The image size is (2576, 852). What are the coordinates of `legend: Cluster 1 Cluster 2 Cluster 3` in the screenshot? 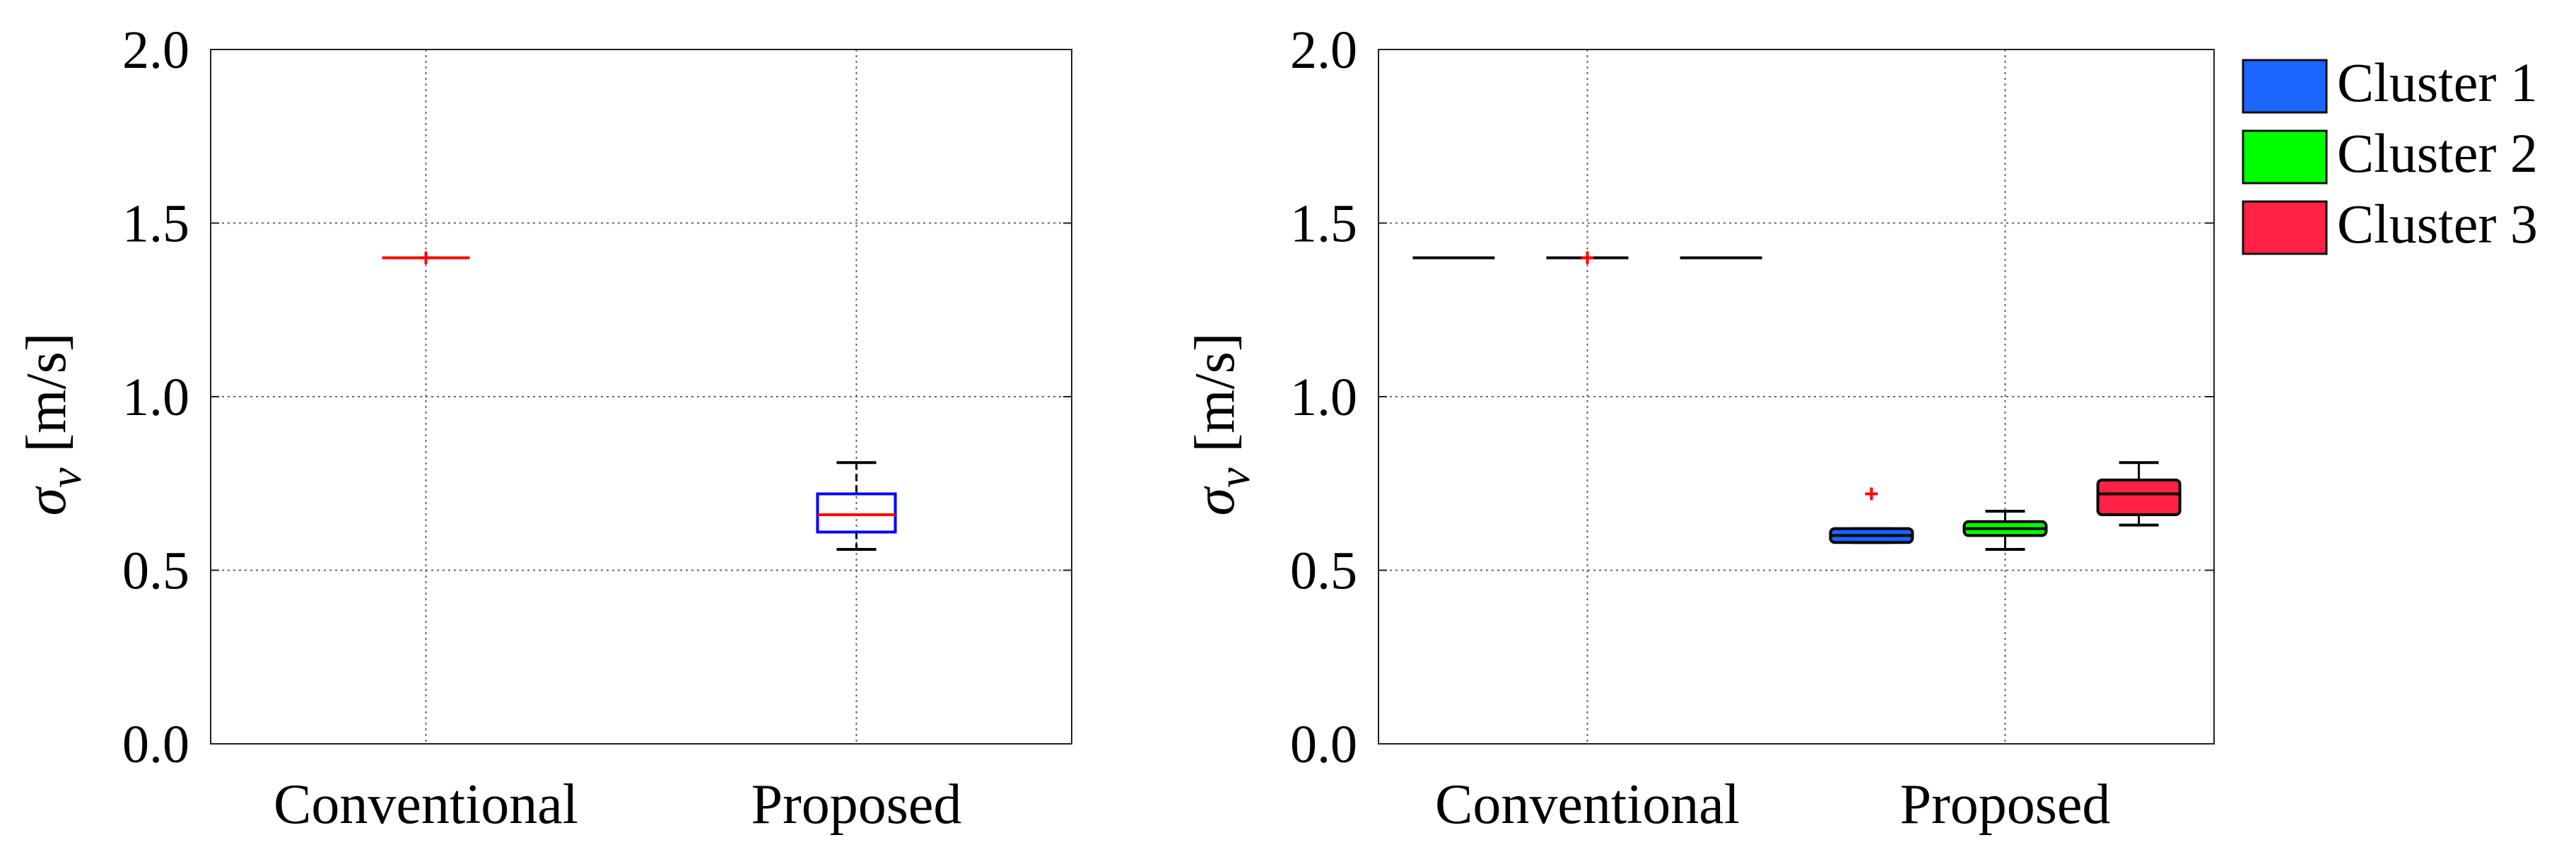 It's located at (2390, 153).